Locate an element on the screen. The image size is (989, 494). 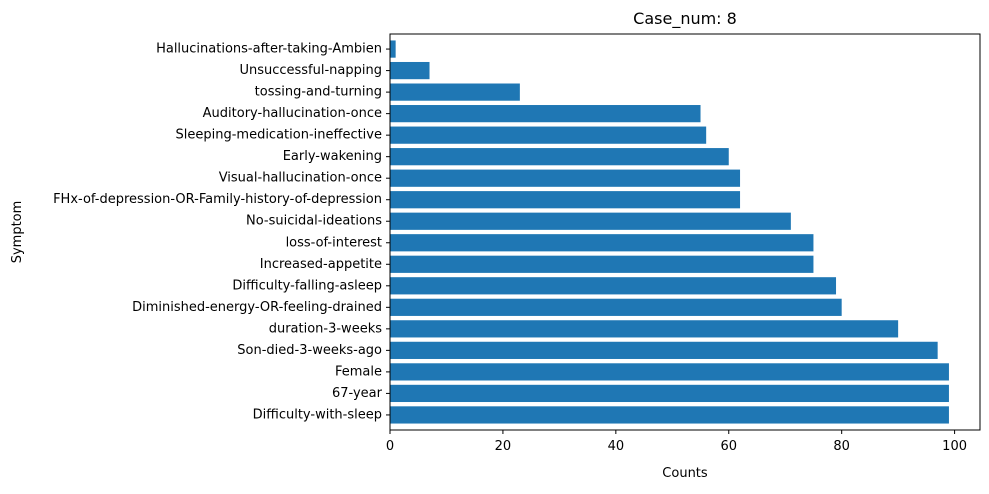
y-axis-label: Symptom is located at coordinates (17, 232).